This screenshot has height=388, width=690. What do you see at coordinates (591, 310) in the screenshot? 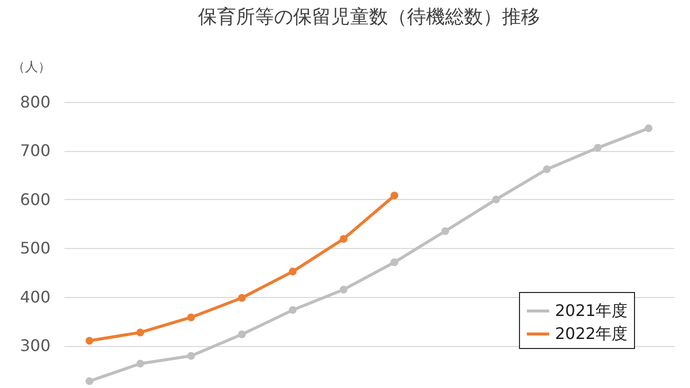
I see `legend-label: 2021年度` at bounding box center [591, 310].